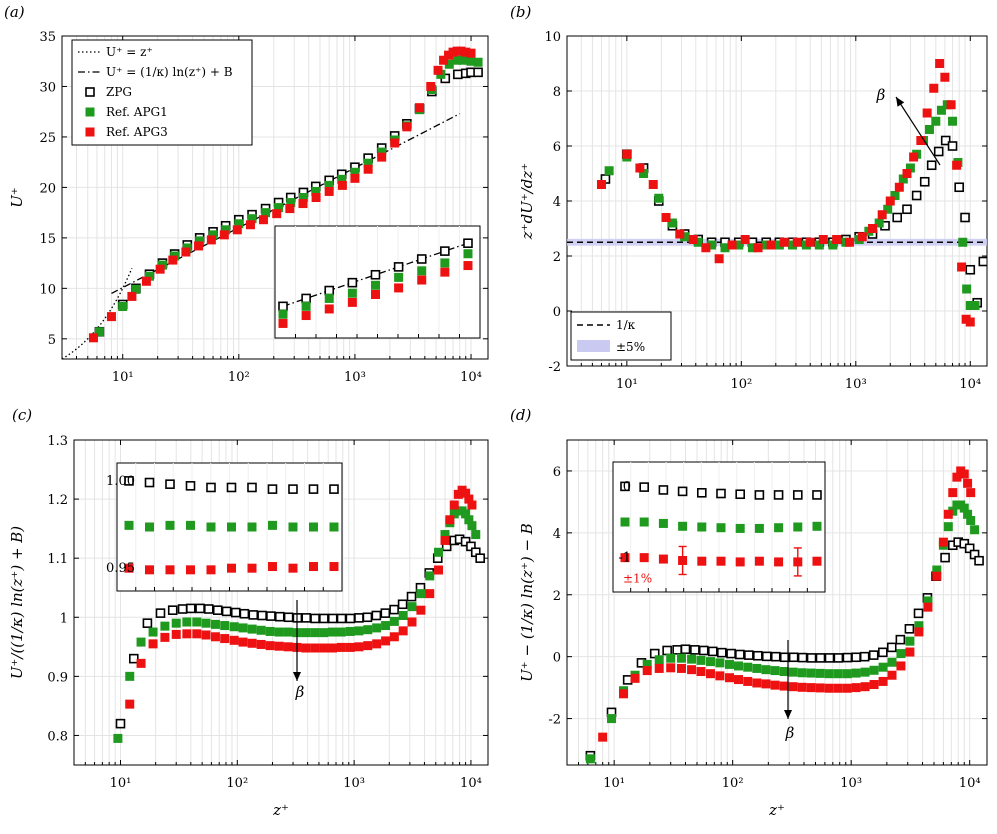 Image resolution: width=997 pixels, height=834 pixels. Describe the element at coordinates (57, 677) in the screenshot. I see `y-tick-label: 0.9` at that location.